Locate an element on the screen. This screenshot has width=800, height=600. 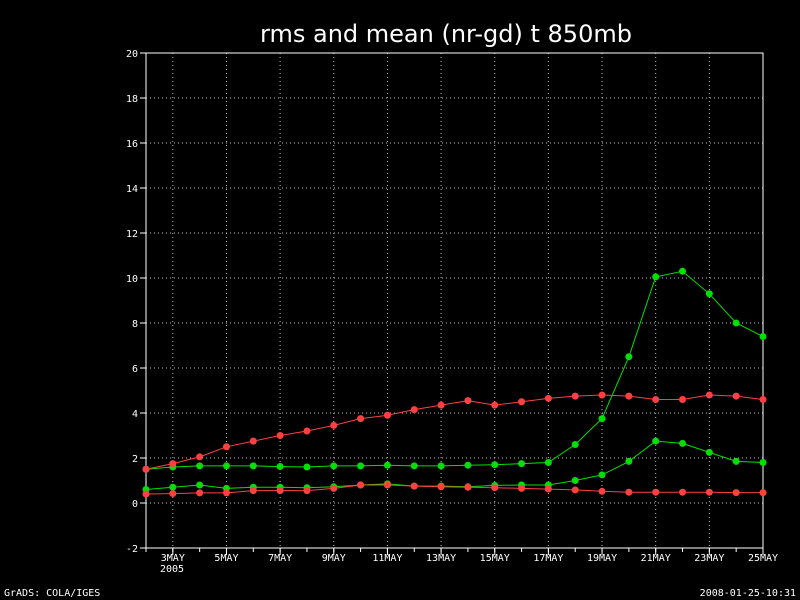
footer-right: 2008-01-25-10:31 is located at coordinates (748, 593).